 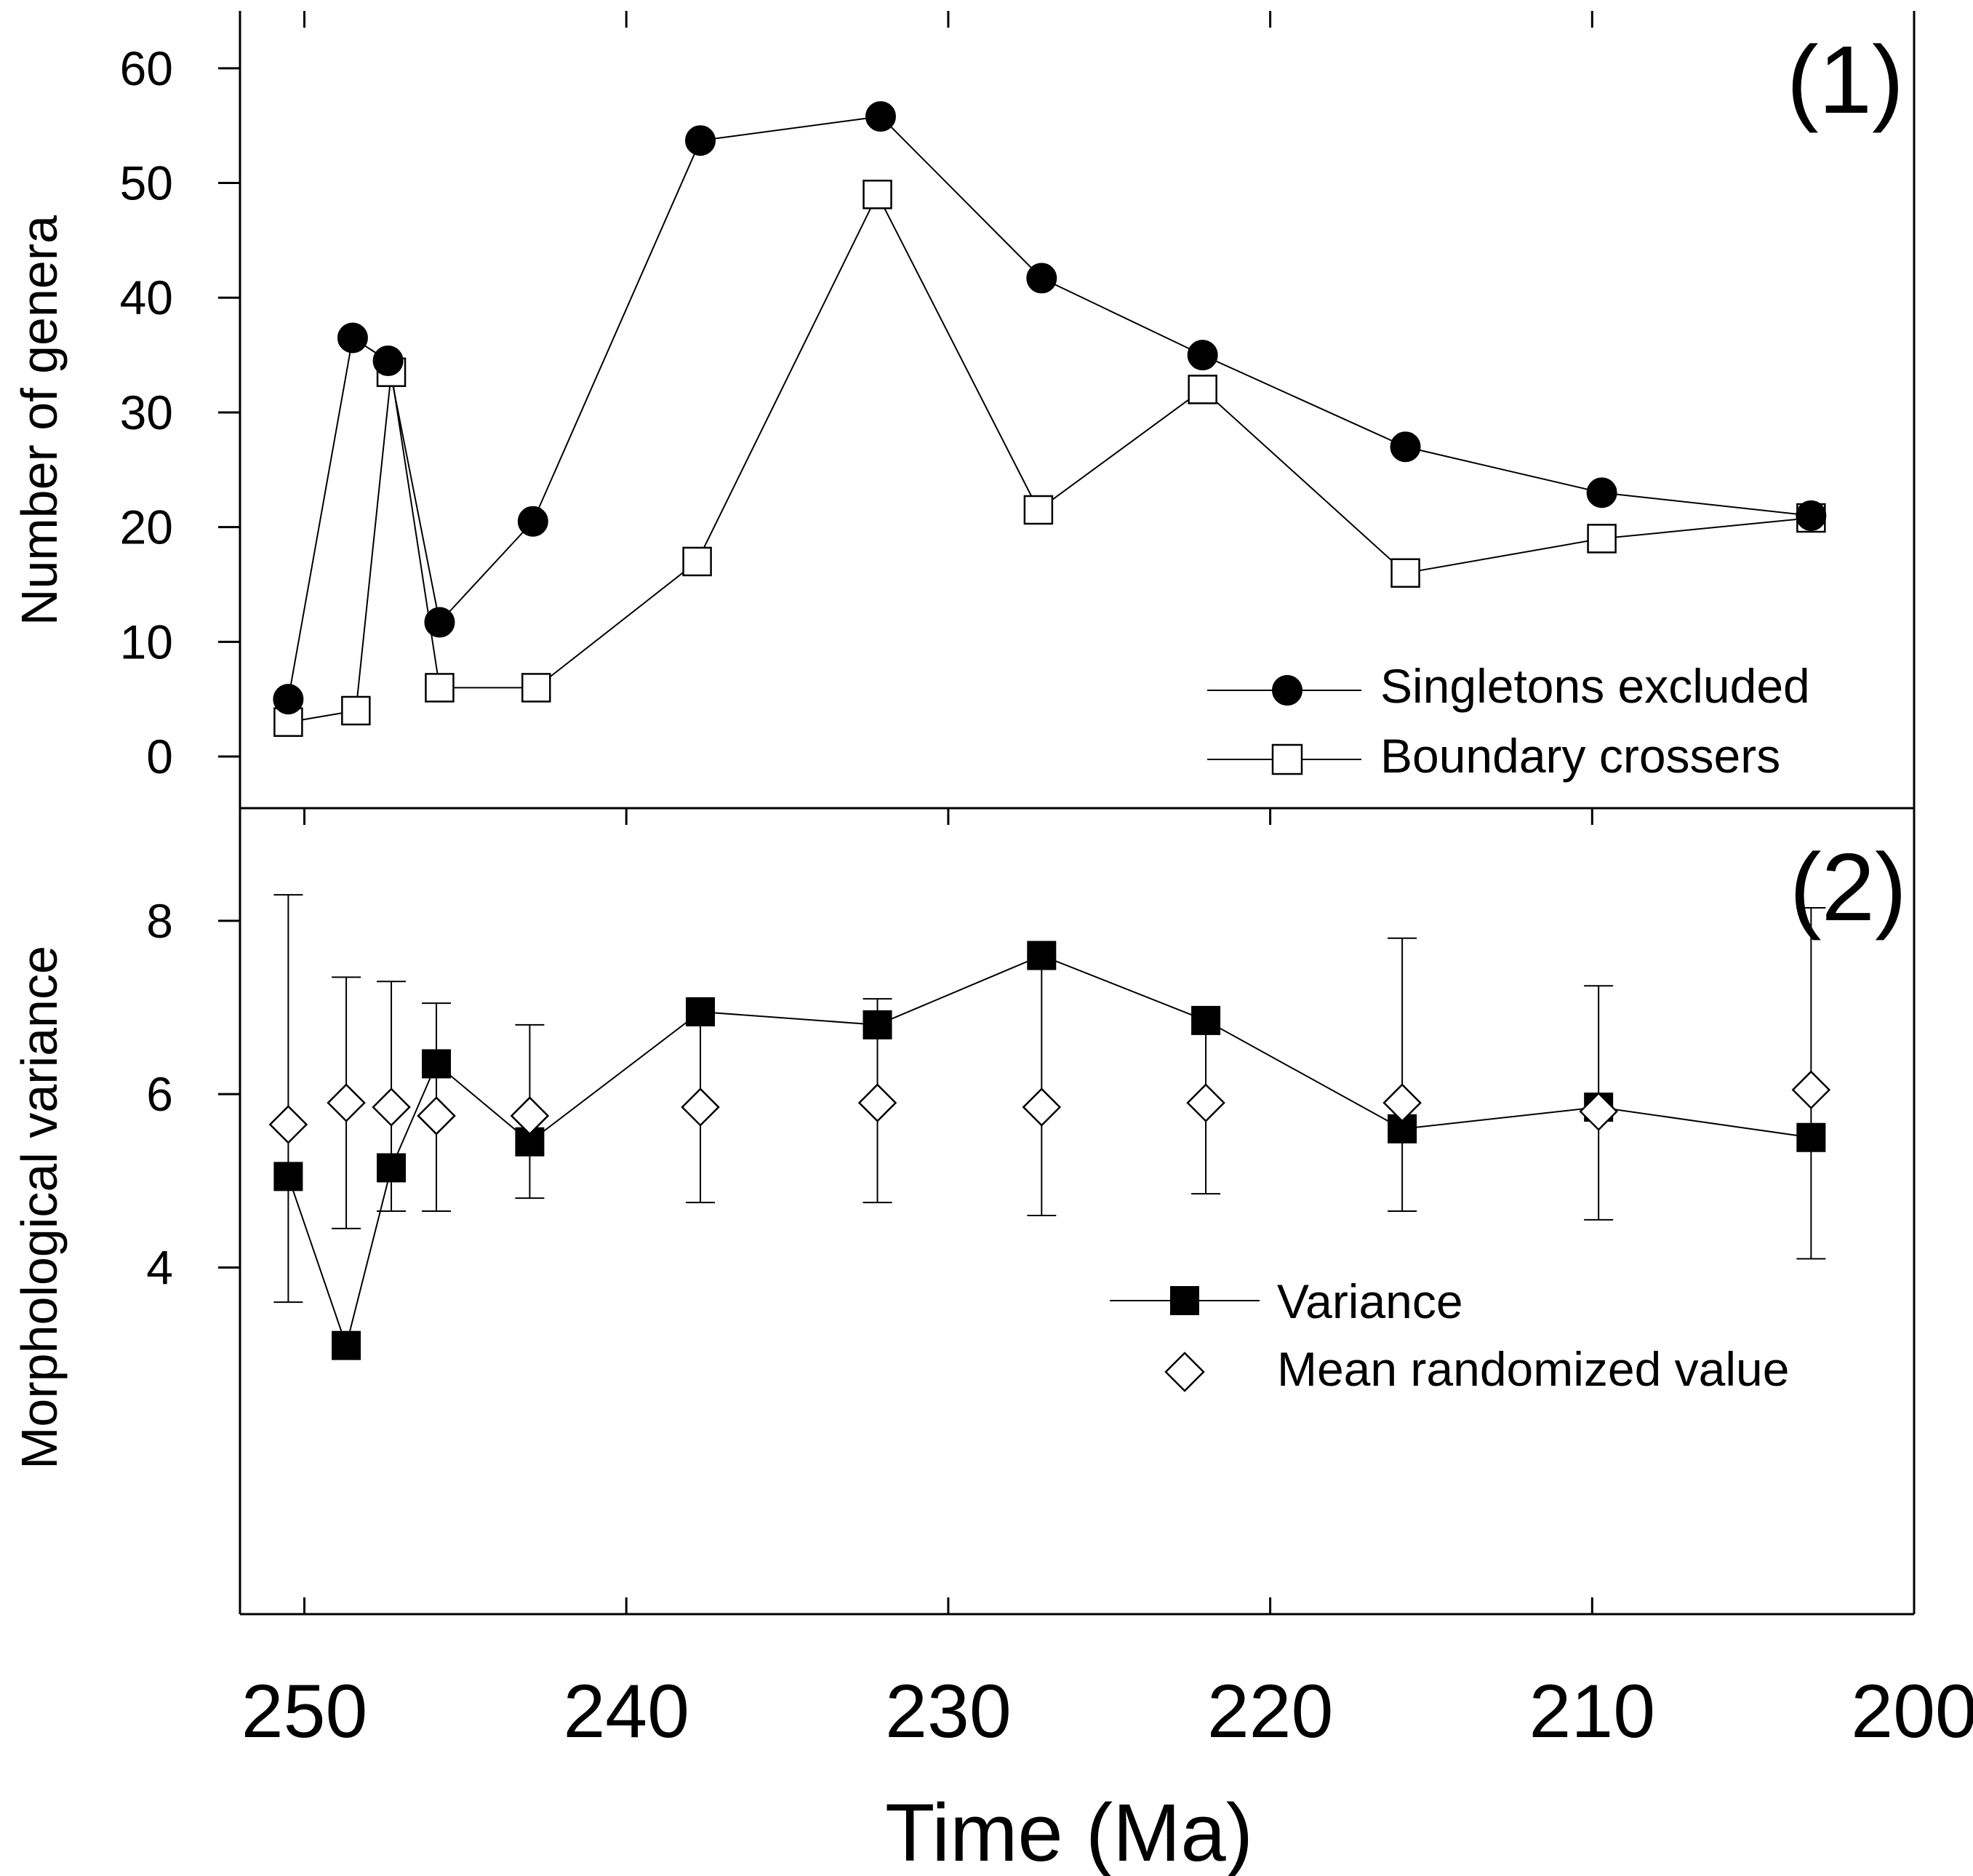 I want to click on legend-marker-open-square, so click(x=1287, y=759).